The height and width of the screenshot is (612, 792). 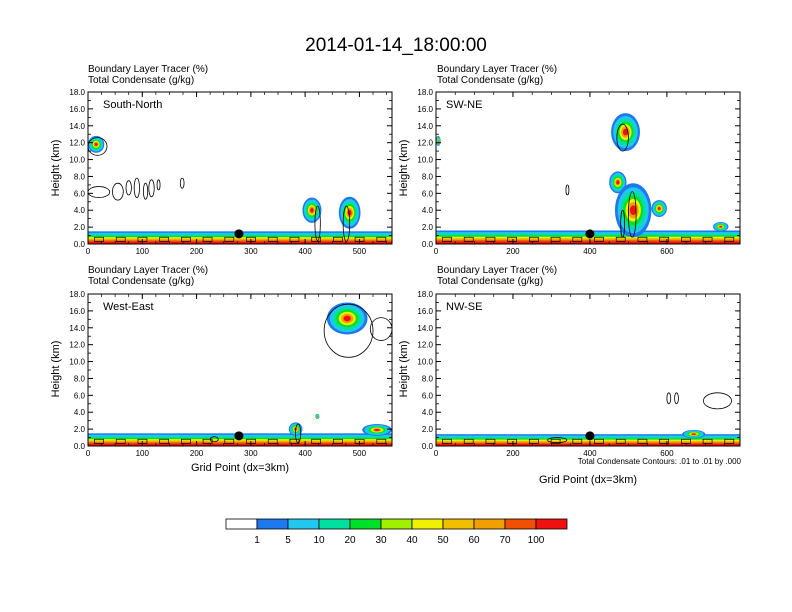 What do you see at coordinates (464, 105) in the screenshot?
I see `panel-label: SW-NE` at bounding box center [464, 105].